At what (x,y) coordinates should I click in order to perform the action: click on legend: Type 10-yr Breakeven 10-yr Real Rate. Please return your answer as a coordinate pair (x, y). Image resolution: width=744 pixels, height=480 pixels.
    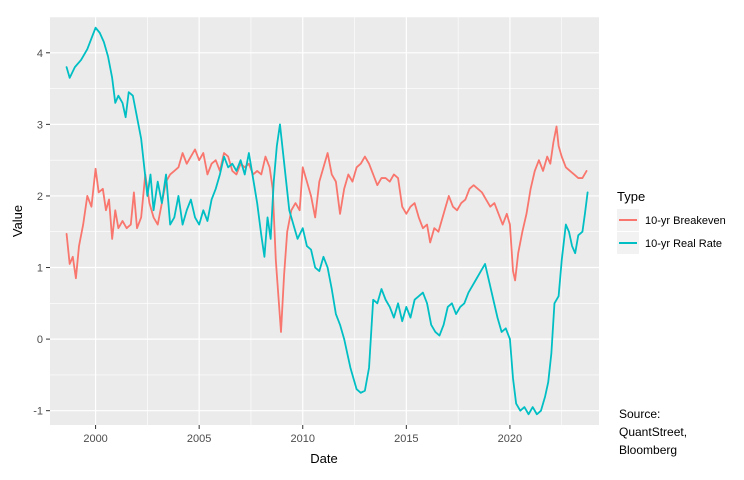
    Looking at the image, I should click on (671, 221).